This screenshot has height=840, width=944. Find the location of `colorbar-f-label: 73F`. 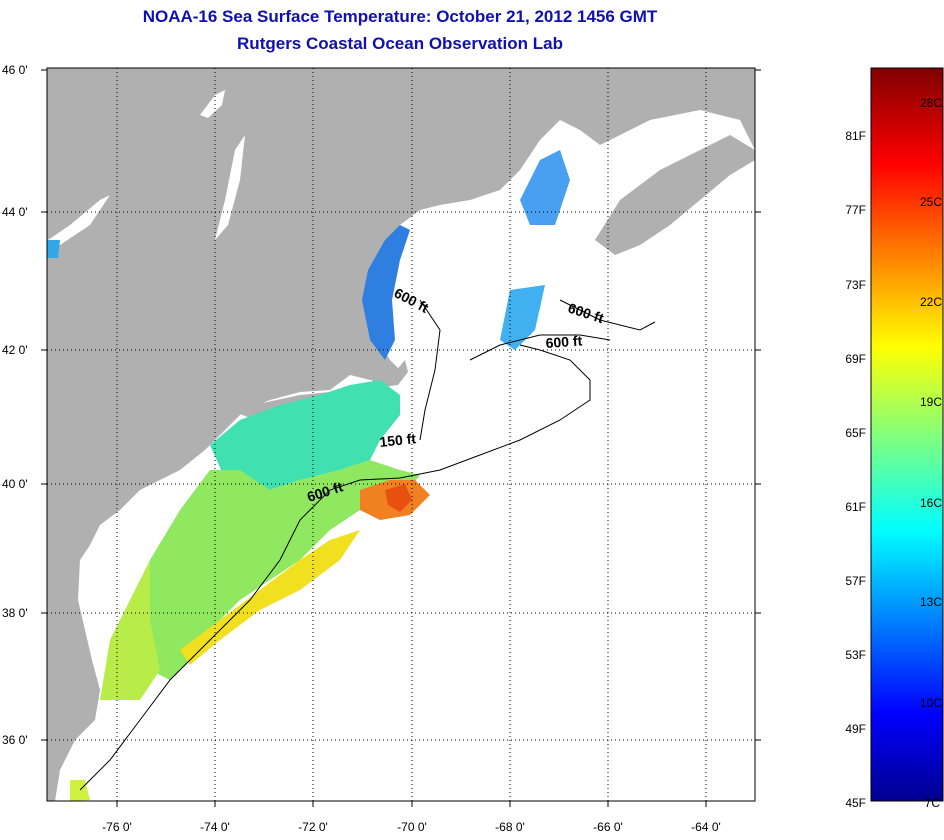

colorbar-f-label: 73F is located at coordinates (855, 285).